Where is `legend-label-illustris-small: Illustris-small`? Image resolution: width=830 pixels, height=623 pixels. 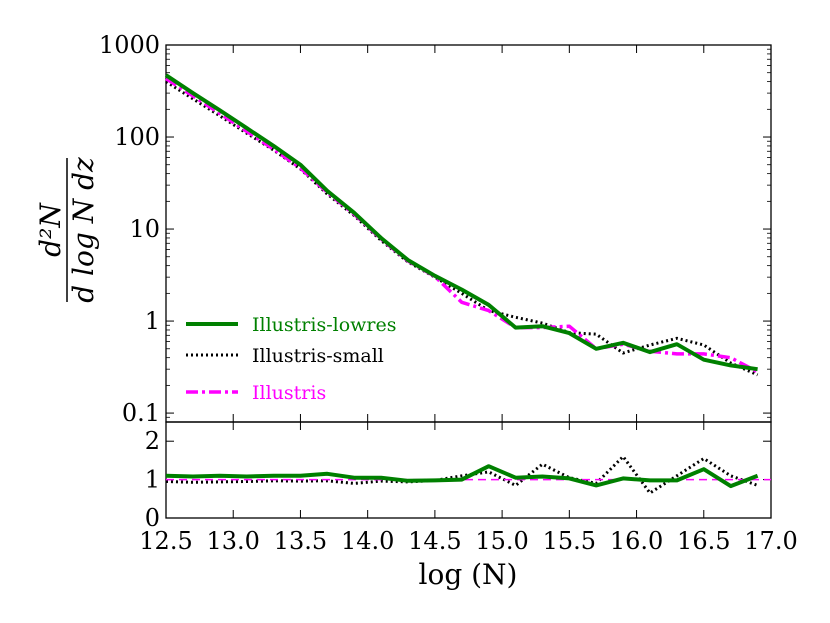 legend-label-illustris-small: Illustris-small is located at coordinates (318, 356).